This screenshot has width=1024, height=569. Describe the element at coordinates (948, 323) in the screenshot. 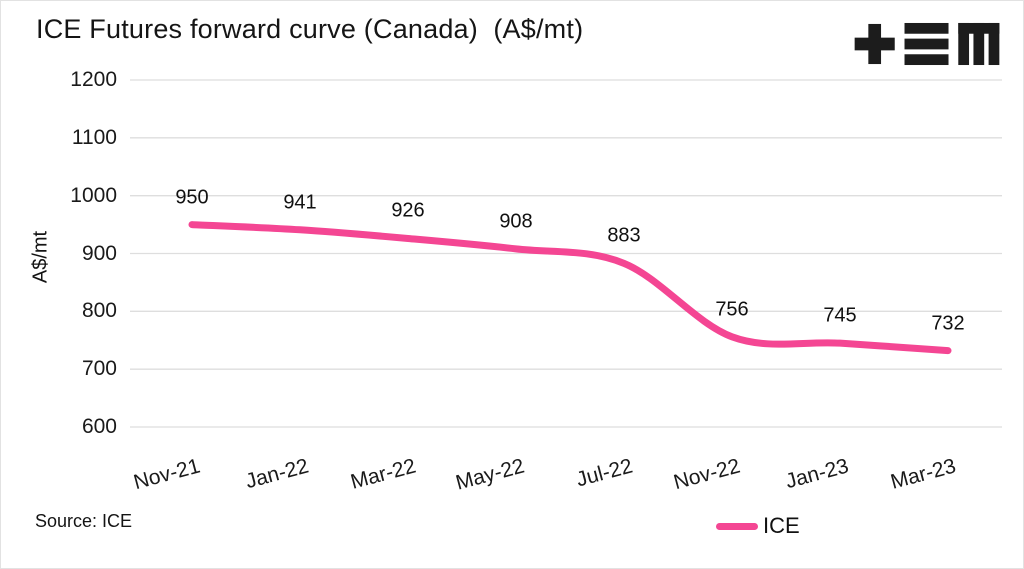

I see `data-label: 732` at that location.